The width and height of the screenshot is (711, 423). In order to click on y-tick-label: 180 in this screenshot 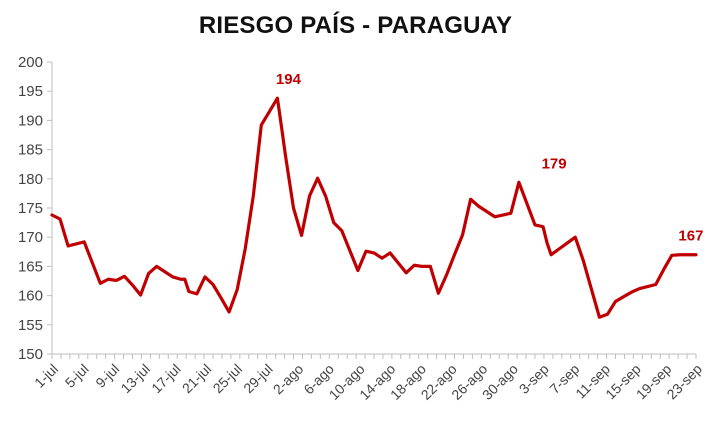, I will do `click(30, 179)`.